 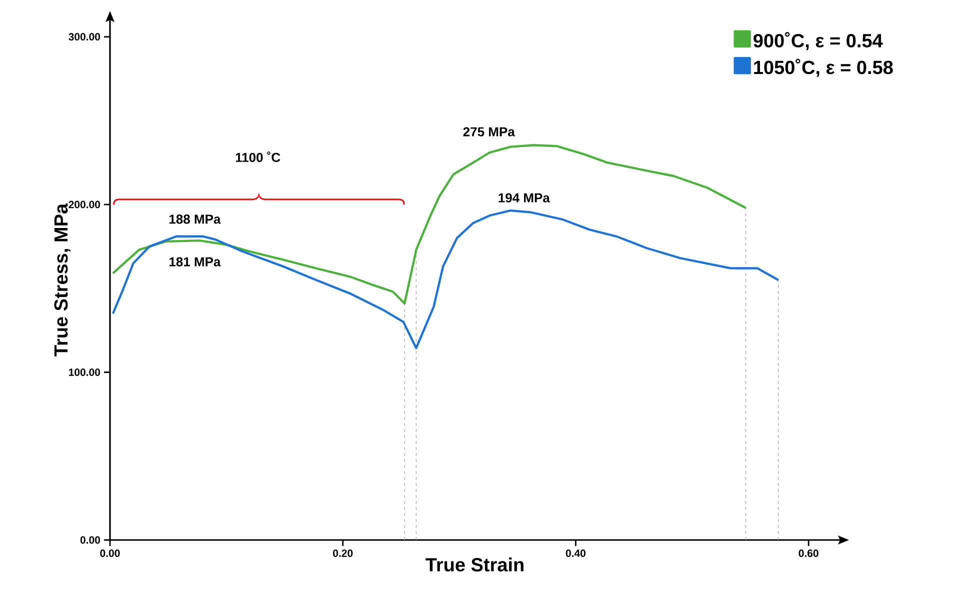 What do you see at coordinates (258, 156) in the screenshot?
I see `annotation: 1100 ˚C` at bounding box center [258, 156].